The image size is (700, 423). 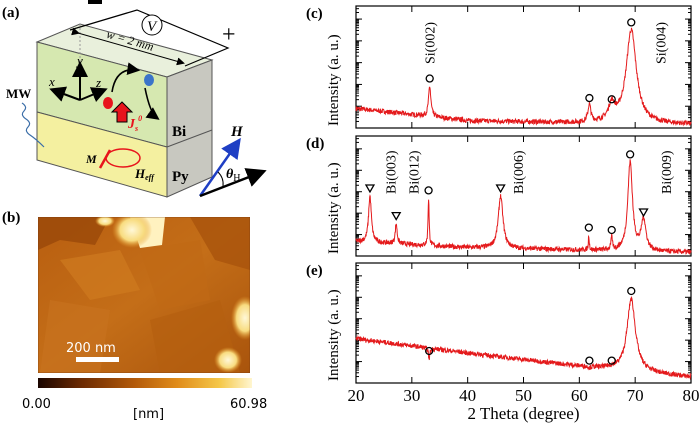 I want to click on angle-arc, so click(x=220, y=179).